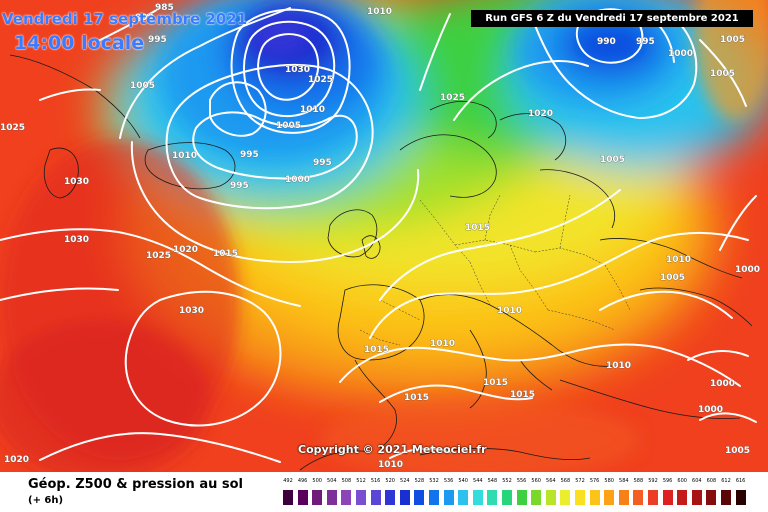 The height and width of the screenshot is (512, 768). I want to click on isobar-label: 985, so click(164, 8).